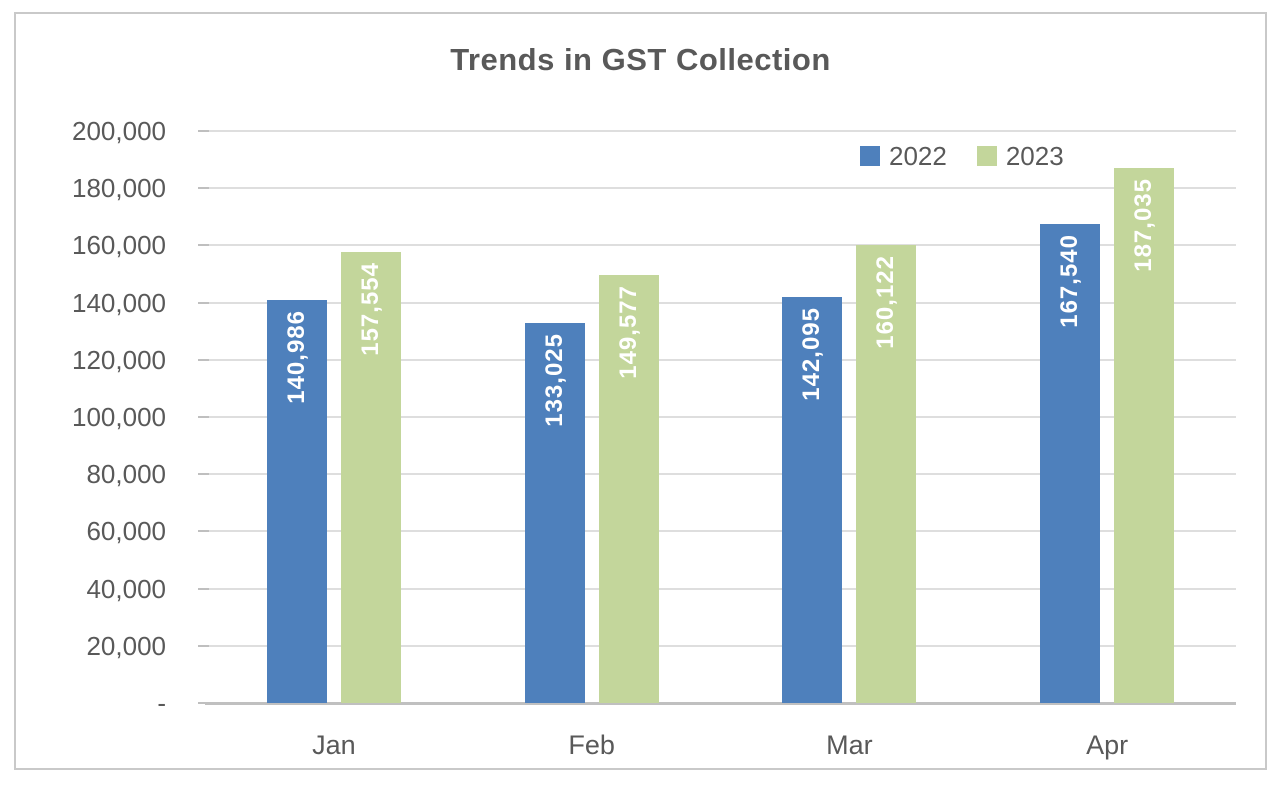 Image resolution: width=1281 pixels, height=785 pixels. Describe the element at coordinates (126, 531) in the screenshot. I see `y-axis-tick-label: 60,000` at that location.